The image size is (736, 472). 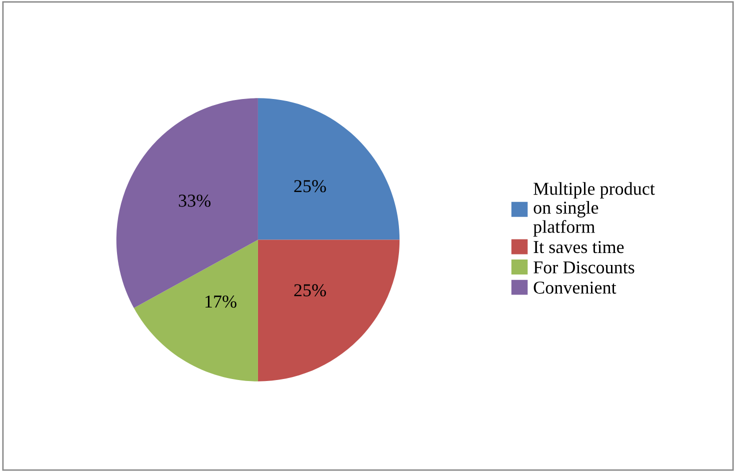 What do you see at coordinates (579, 247) in the screenshot?
I see `legend-label: It saves time` at bounding box center [579, 247].